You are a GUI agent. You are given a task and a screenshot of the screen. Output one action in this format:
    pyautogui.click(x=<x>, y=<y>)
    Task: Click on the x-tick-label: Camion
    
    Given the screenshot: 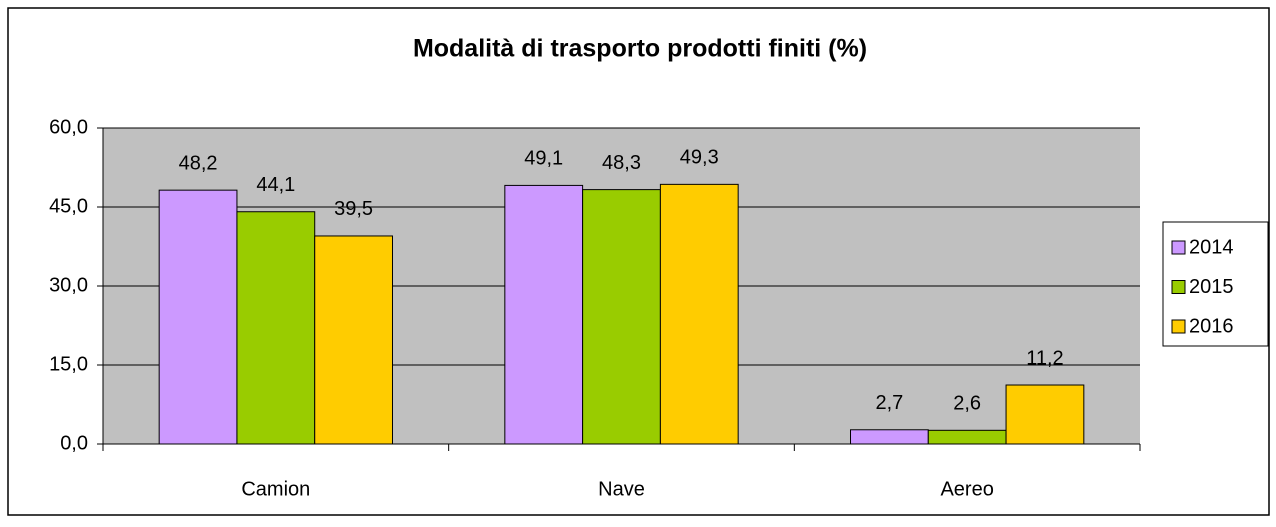 What is the action you would take?
    pyautogui.click(x=275, y=489)
    